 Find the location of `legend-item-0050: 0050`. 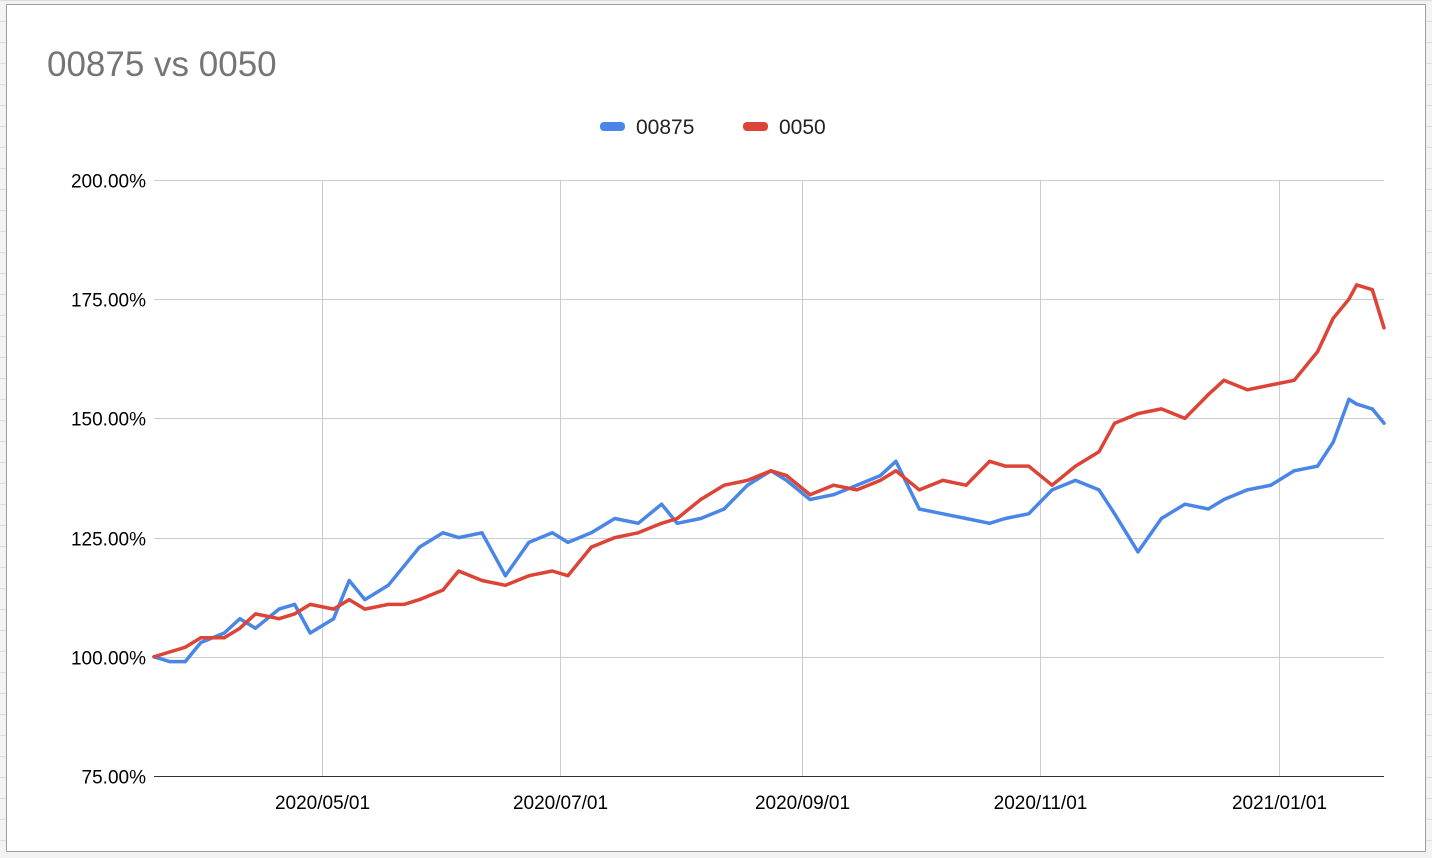

legend-item-0050: 0050 is located at coordinates (784, 127).